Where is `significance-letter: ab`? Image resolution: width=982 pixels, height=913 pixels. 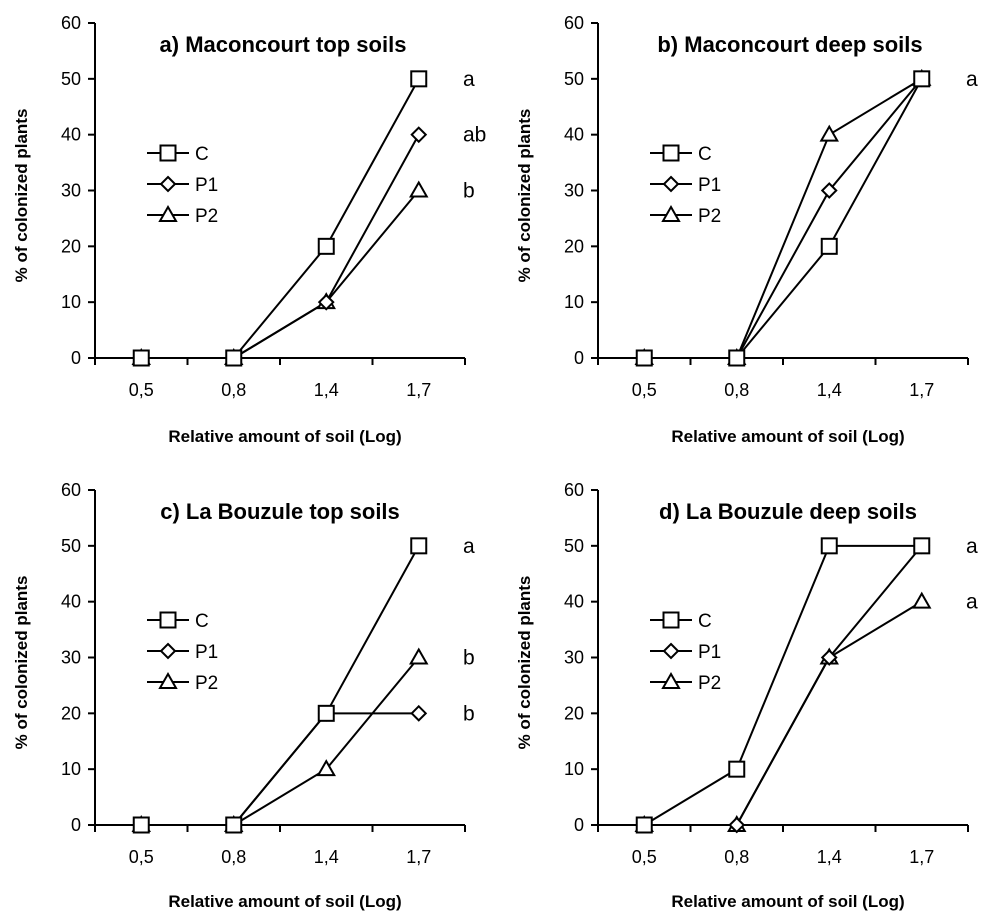 significance-letter: ab is located at coordinates (474, 135).